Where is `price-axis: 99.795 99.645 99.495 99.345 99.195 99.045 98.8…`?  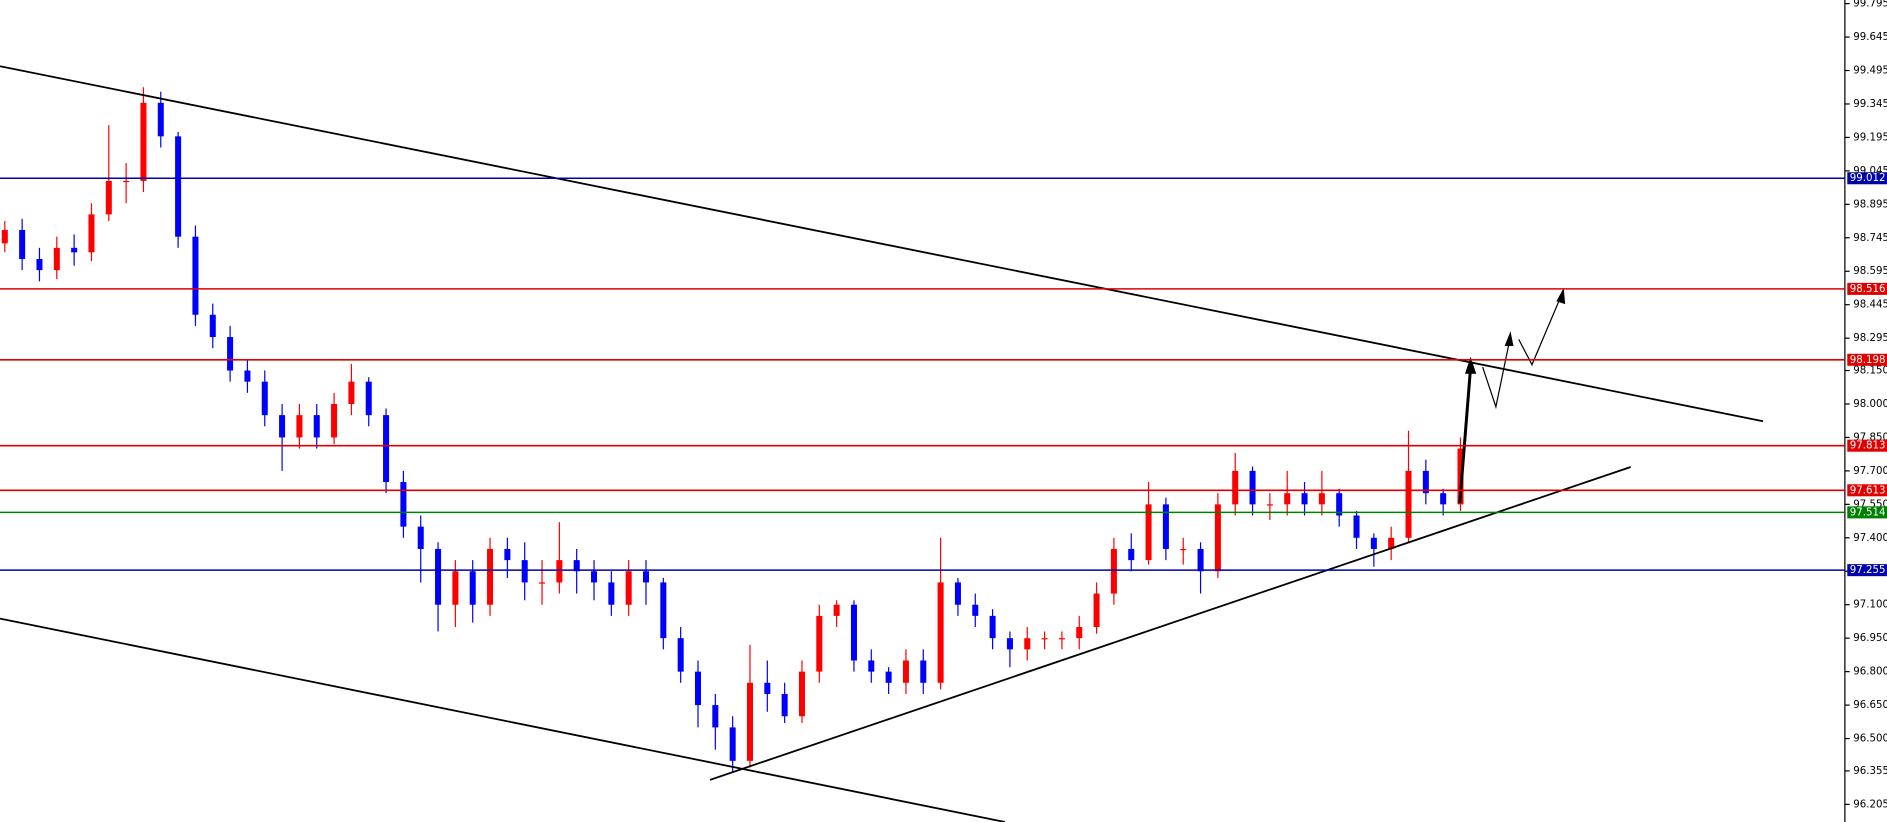
price-axis: 99.795 99.645 99.495 99.345 99.195 99.045 98.8… is located at coordinates (1865, 405).